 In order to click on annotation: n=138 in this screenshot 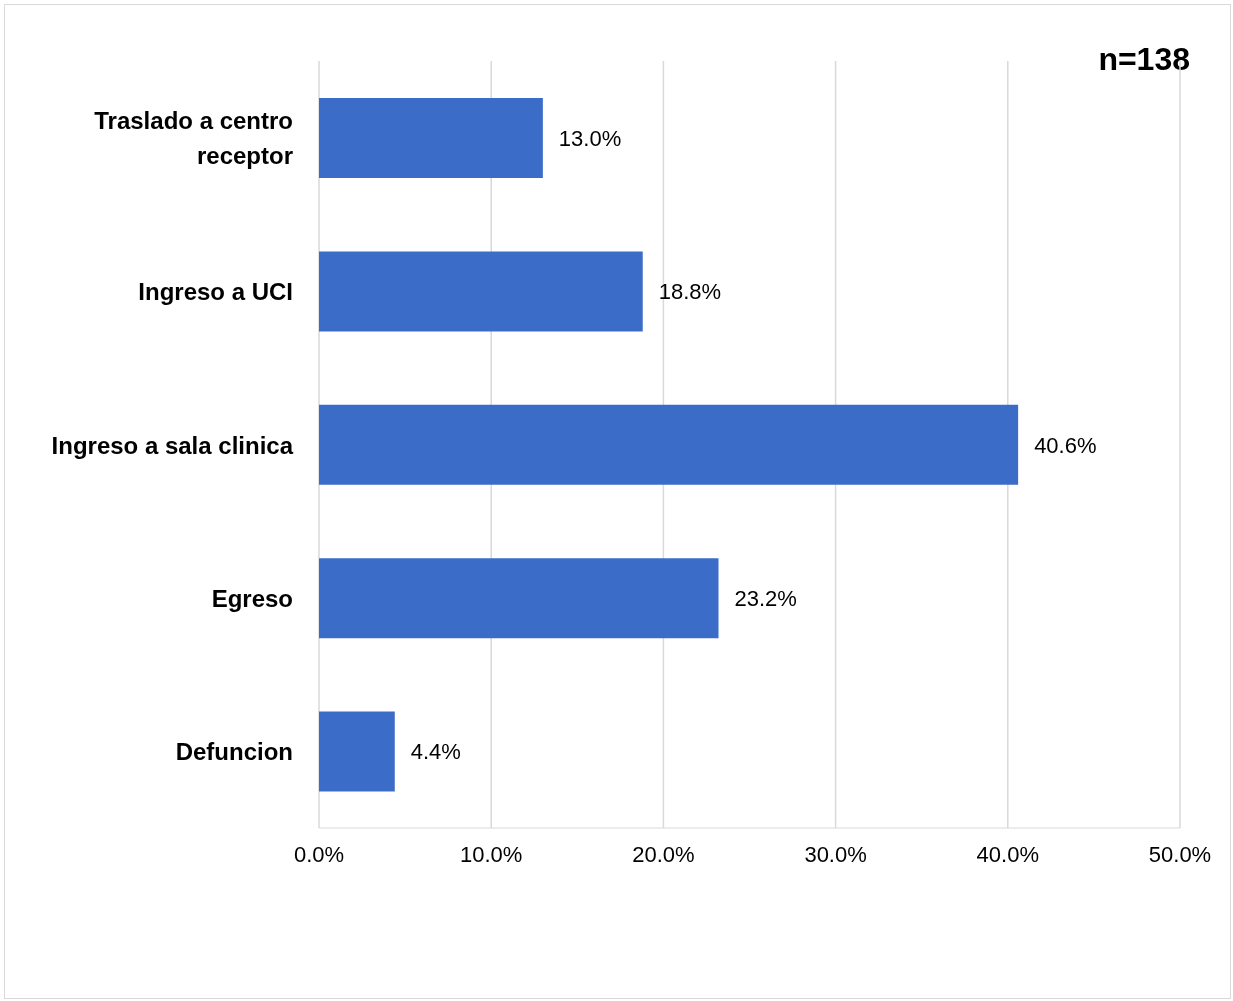, I will do `click(1144, 59)`.